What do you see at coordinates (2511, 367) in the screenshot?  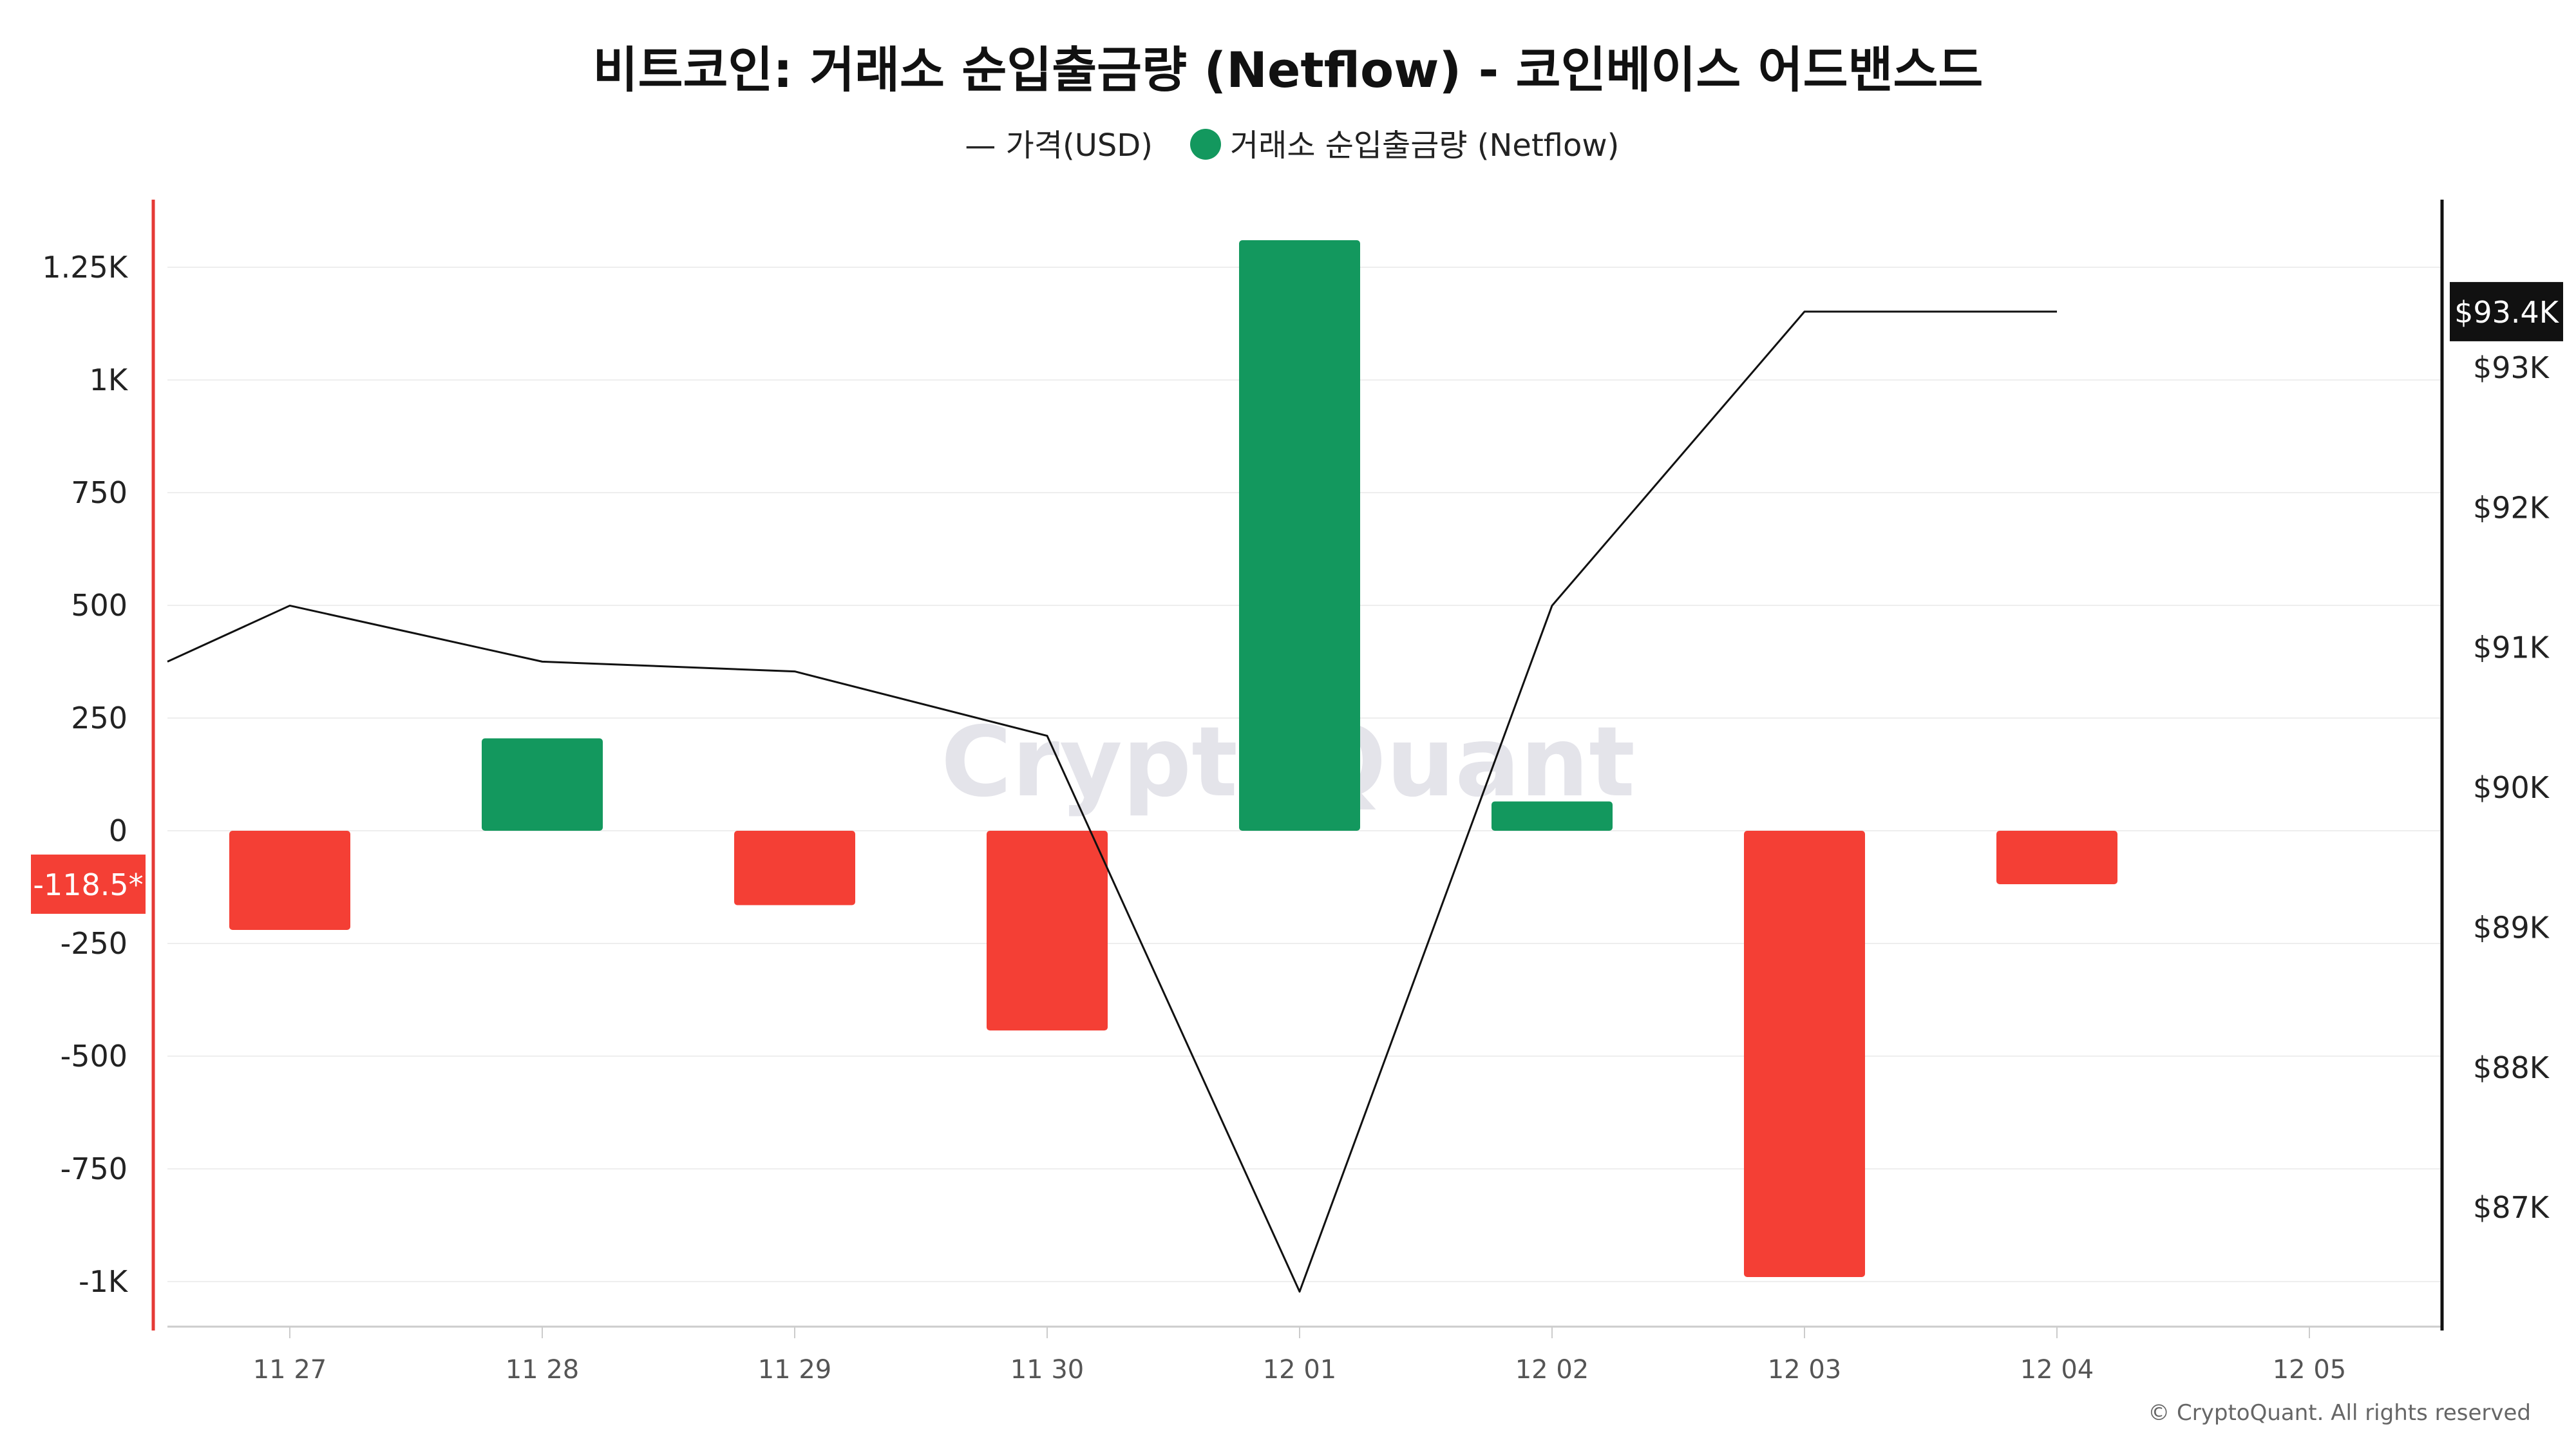 I see `y-right-tick-label: $93K` at bounding box center [2511, 367].